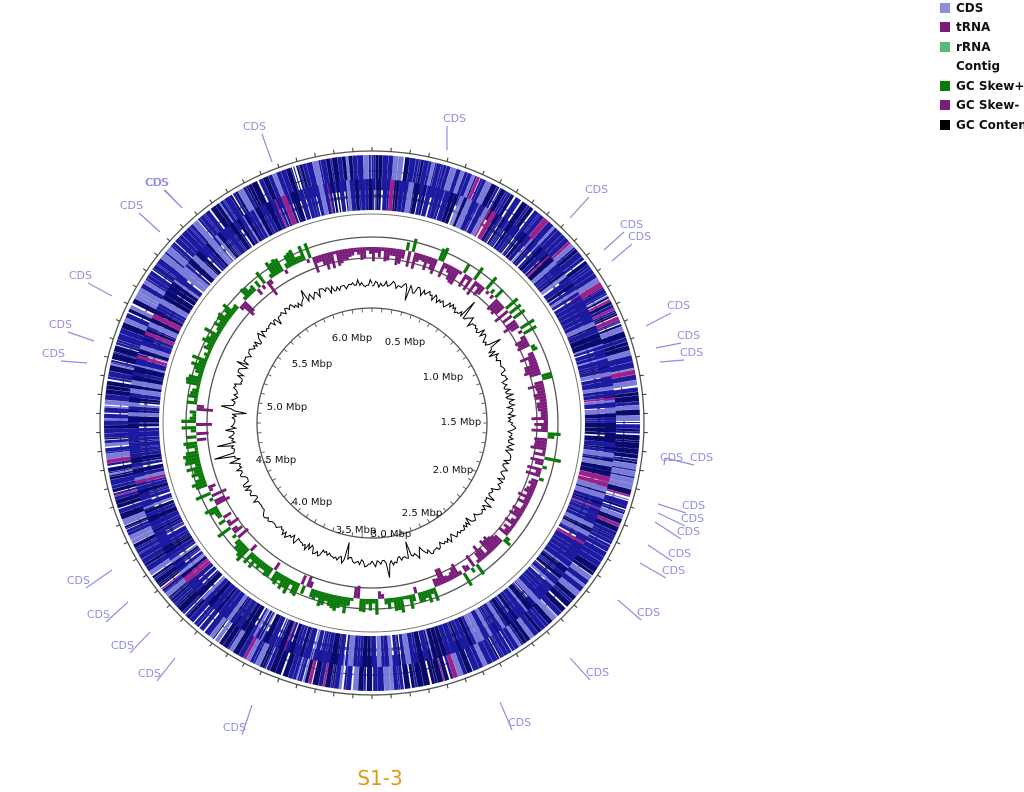 The width and height of the screenshot is (1024, 792). What do you see at coordinates (982, 106) in the screenshot?
I see `legend-item: GC Skew-` at bounding box center [982, 106].